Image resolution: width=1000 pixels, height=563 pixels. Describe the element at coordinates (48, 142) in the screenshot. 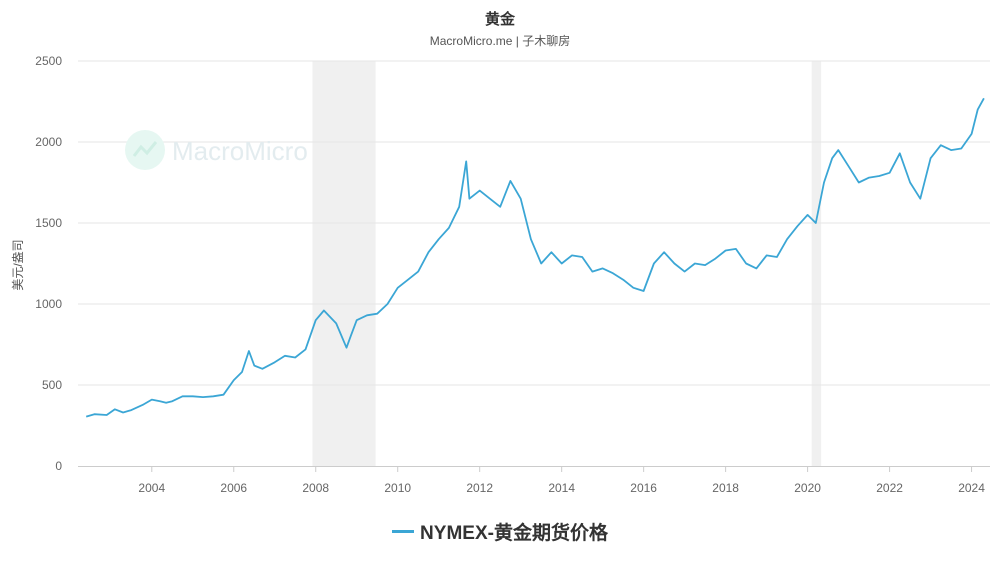

I see `y-tick-label-2000: 2000` at that location.